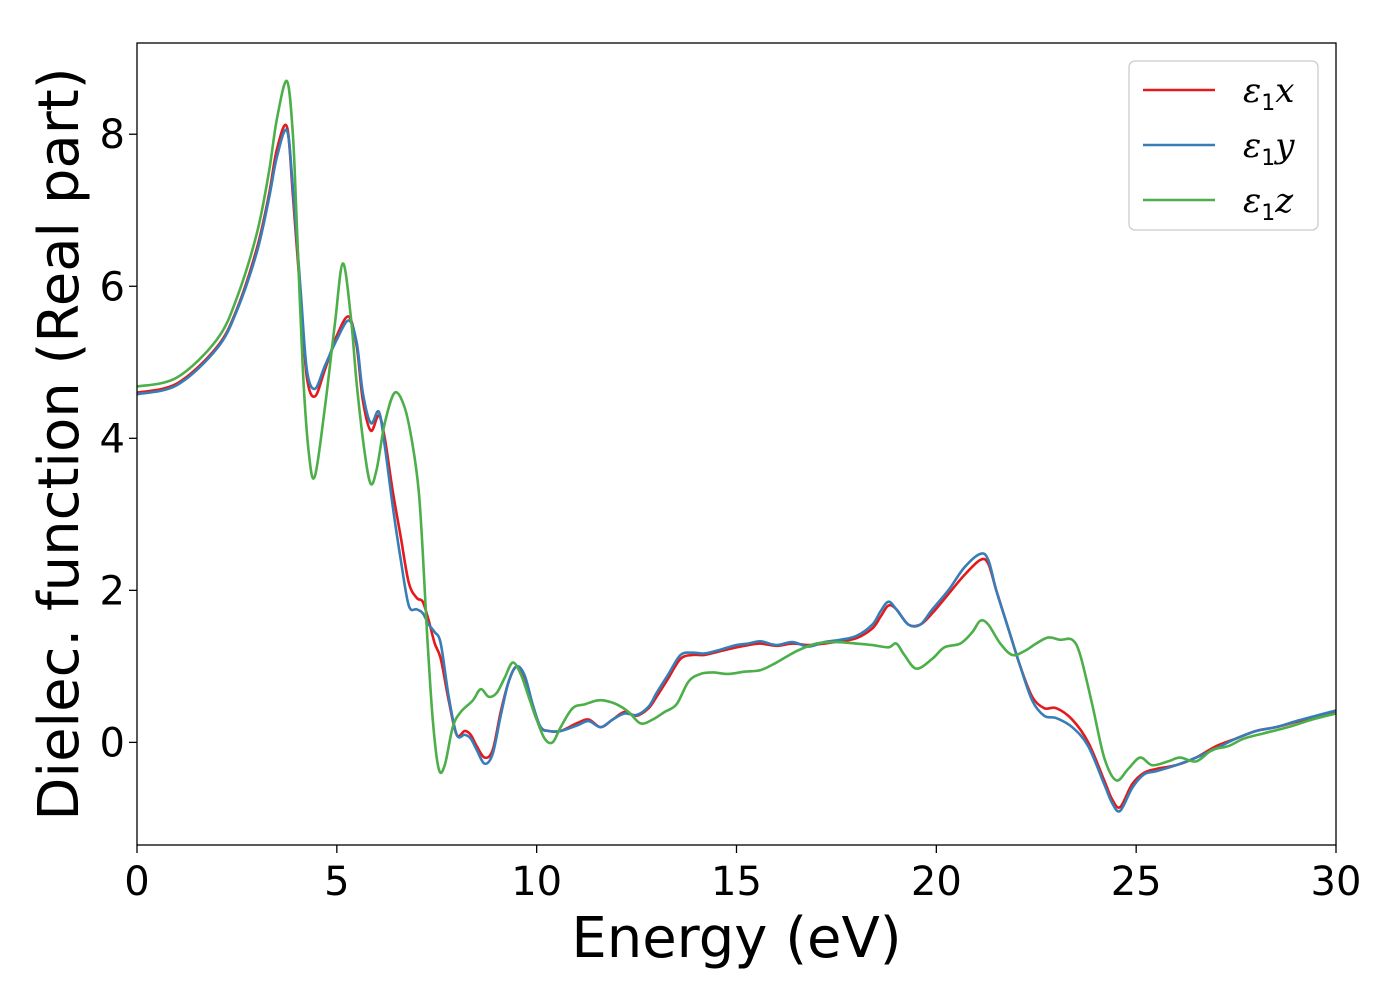 This screenshot has height=1000, width=1400. What do you see at coordinates (936, 882) in the screenshot?
I see `x-tick-label: 20` at bounding box center [936, 882].